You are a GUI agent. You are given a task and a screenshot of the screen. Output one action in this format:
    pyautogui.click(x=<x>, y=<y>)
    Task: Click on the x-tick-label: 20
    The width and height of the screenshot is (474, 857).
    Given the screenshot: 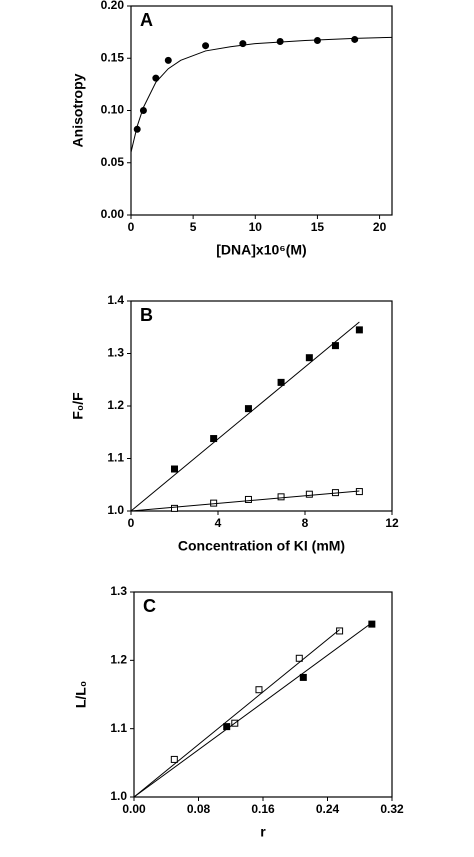 What is the action you would take?
    pyautogui.click(x=380, y=227)
    